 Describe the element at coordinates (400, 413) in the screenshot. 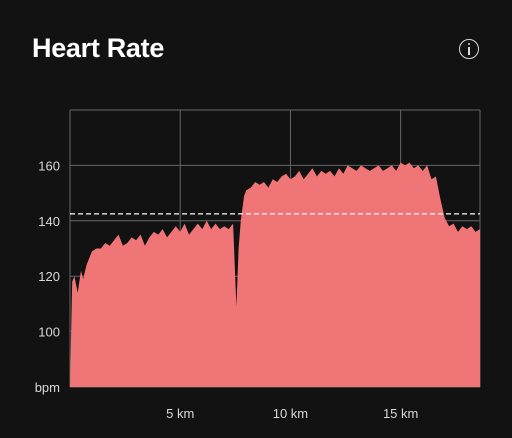

I see `x-tick-label: 15 km` at that location.